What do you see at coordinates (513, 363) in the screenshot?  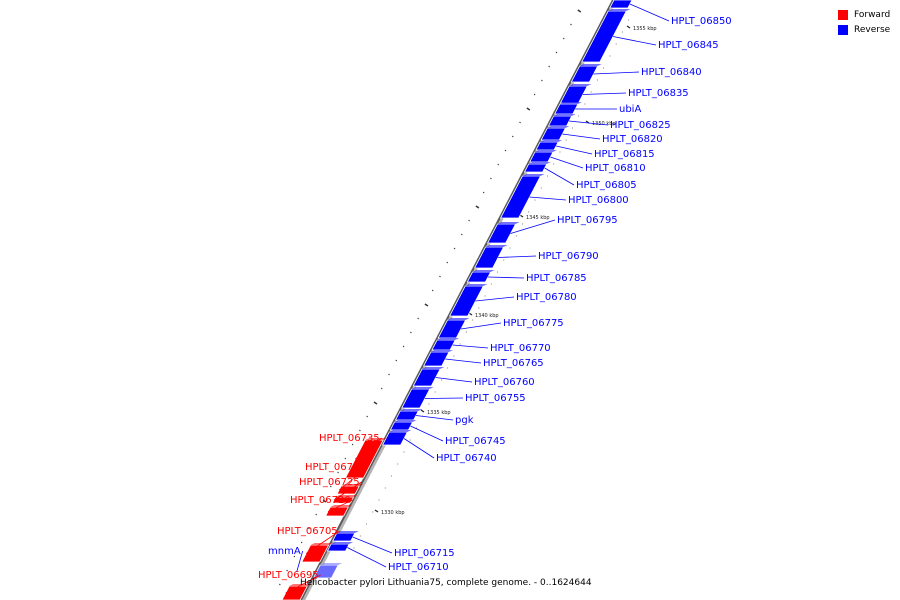 I see `gene-hplt_06765-label: HPLT_06765` at bounding box center [513, 363].